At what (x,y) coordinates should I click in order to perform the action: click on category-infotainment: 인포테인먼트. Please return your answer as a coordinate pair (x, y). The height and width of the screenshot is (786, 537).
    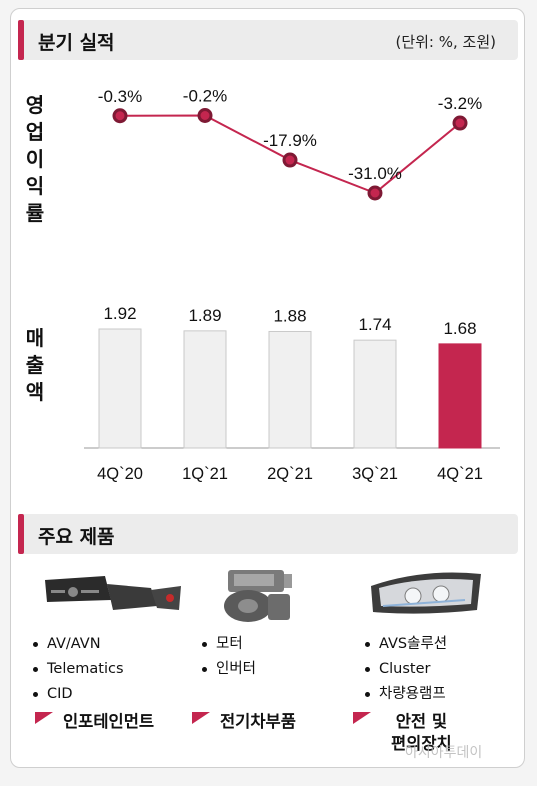
    Looking at the image, I should click on (120, 732).